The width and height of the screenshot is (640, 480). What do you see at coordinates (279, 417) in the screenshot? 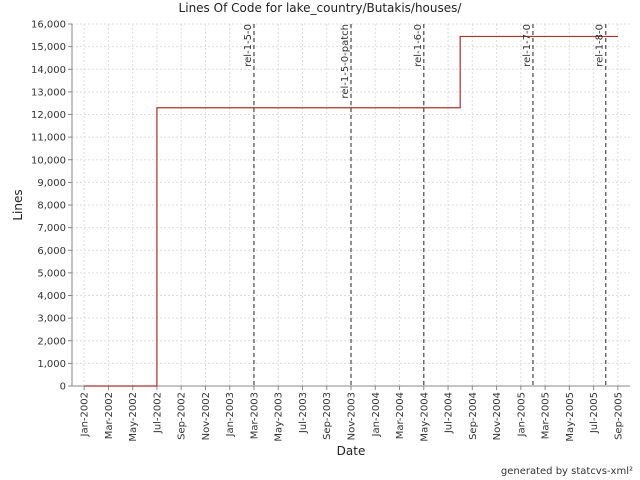
I see `x-tick-label: May-2003` at bounding box center [279, 417].